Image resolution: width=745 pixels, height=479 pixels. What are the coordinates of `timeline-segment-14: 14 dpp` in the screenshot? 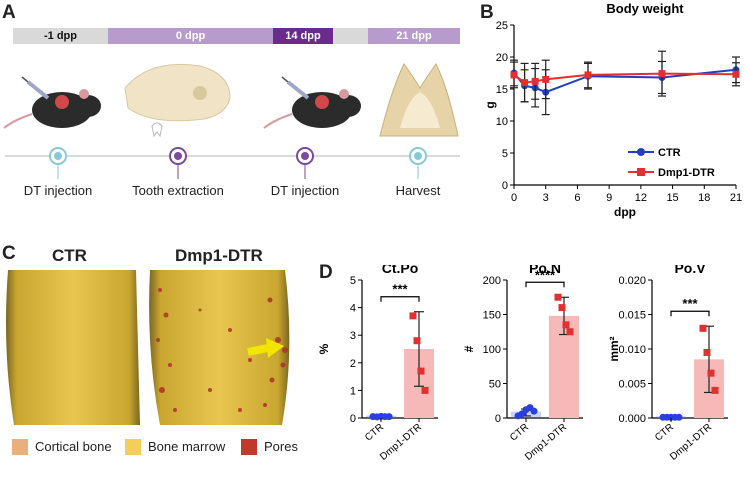 It's located at (303, 36).